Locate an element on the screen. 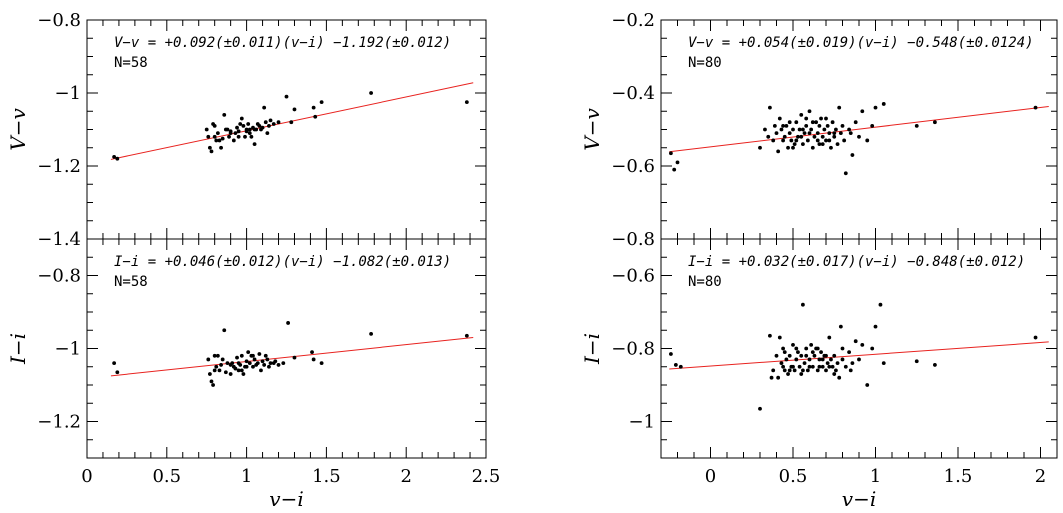  bottom-right-x-axis-title: v−i is located at coordinates (859, 499).